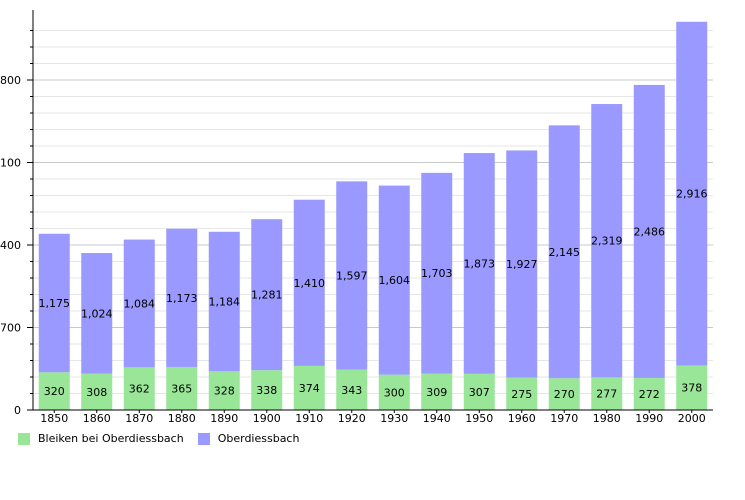 The height and width of the screenshot is (500, 745). I want to click on x-tick-label: 1890, so click(224, 418).